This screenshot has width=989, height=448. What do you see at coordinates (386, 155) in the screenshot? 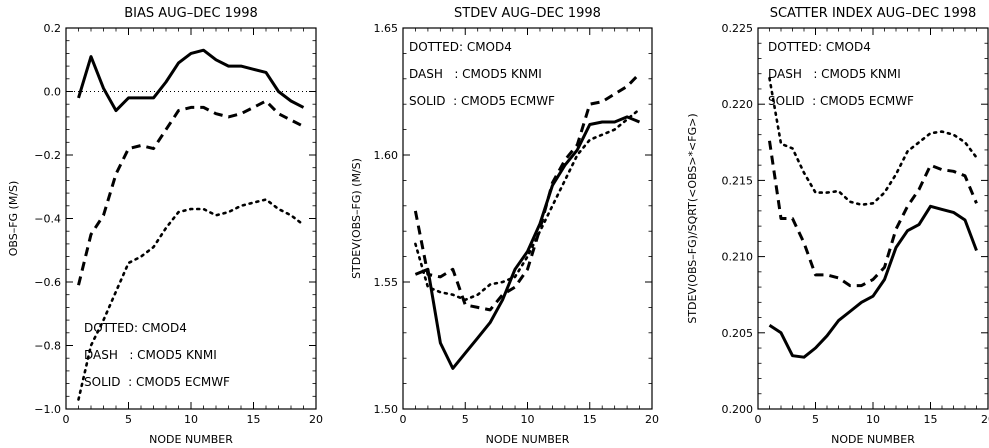
I see `y-tick-label: 1.60` at bounding box center [386, 155].